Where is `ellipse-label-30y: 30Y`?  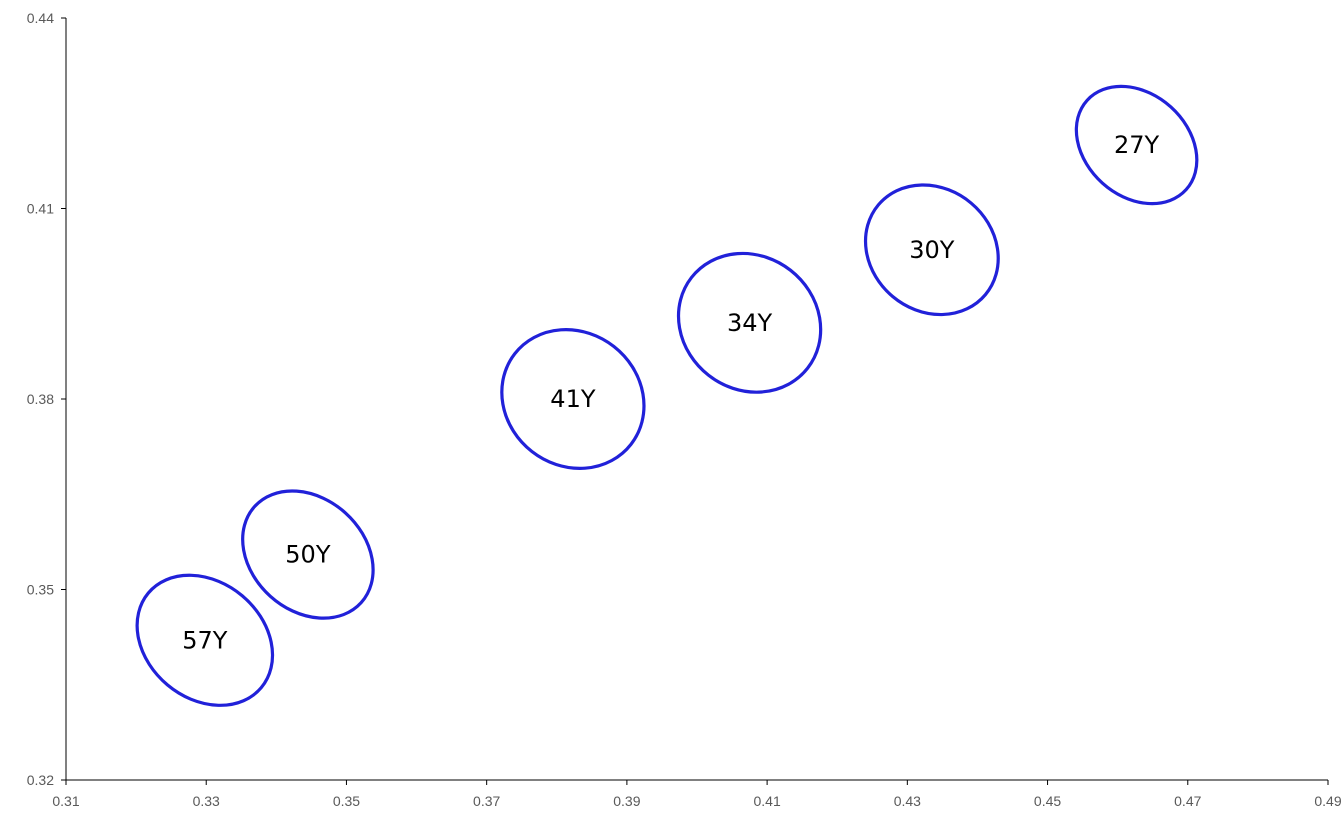
ellipse-label-30y: 30Y is located at coordinates (932, 250).